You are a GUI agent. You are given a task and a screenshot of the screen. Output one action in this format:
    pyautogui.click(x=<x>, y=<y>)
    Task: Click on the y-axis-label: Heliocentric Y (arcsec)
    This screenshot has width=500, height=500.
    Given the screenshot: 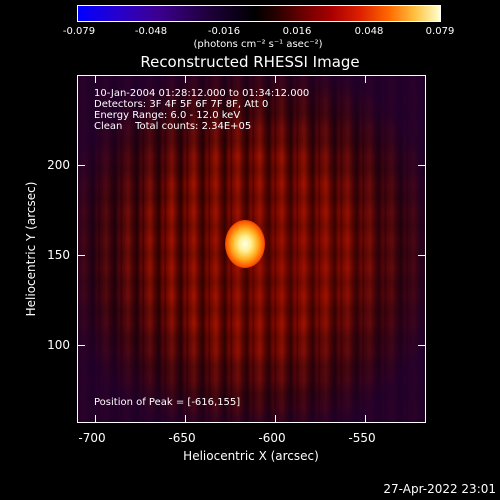 What is the action you would take?
    pyautogui.click(x=31, y=249)
    